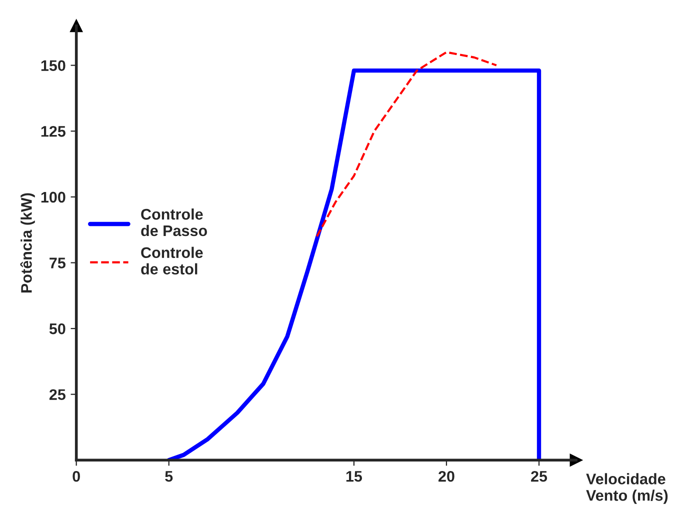 The image size is (694, 517). I want to click on y-tick-label: 150, so click(53, 66).